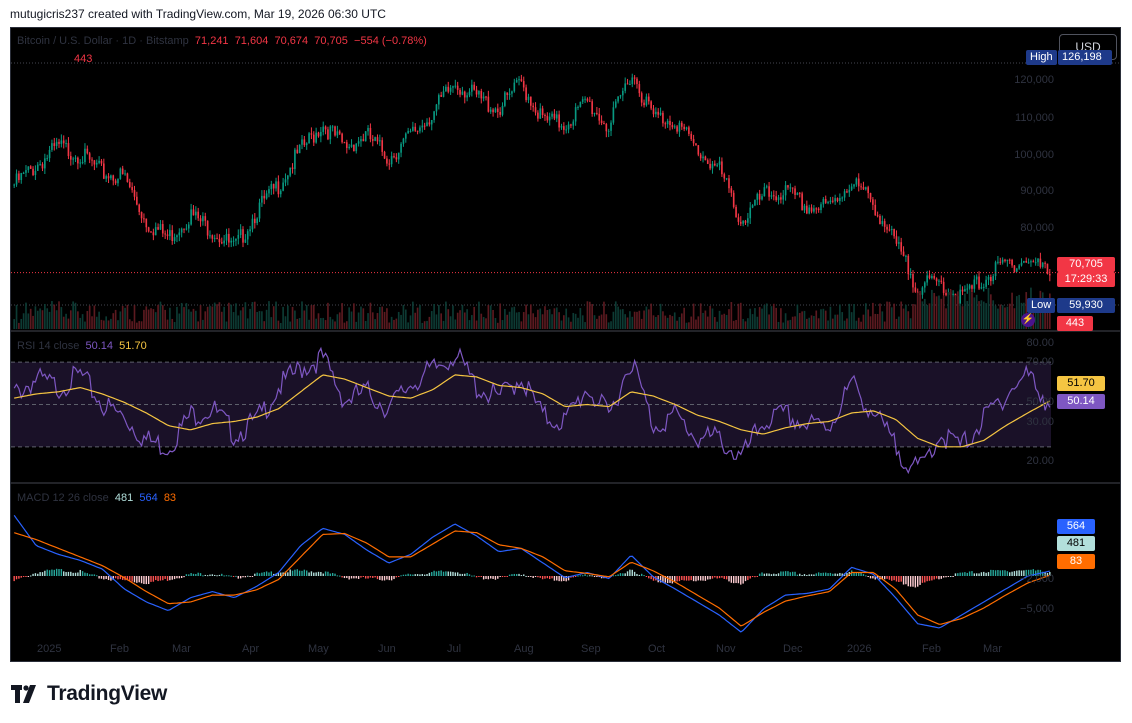  What do you see at coordinates (1028, 320) in the screenshot?
I see `lightning-icon: ⚡` at bounding box center [1028, 320].